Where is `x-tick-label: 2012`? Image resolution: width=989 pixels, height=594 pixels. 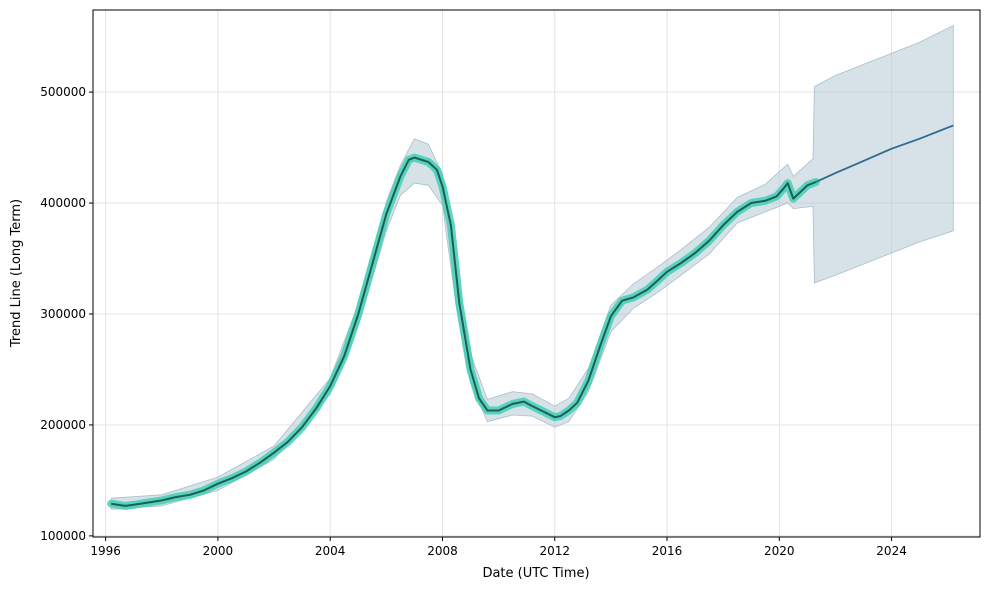
x-tick-label: 2012 is located at coordinates (554, 551).